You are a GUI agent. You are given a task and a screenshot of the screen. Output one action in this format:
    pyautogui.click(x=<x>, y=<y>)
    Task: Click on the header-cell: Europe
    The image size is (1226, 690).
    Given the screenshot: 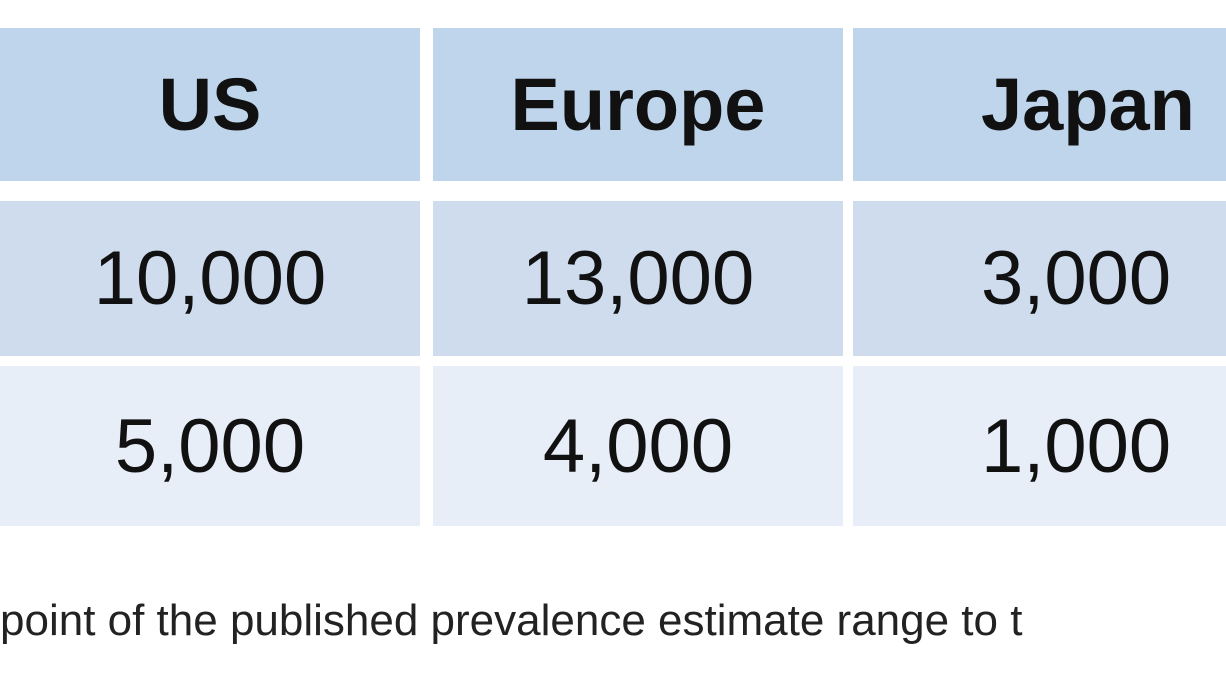 What is the action you would take?
    pyautogui.click(x=638, y=104)
    